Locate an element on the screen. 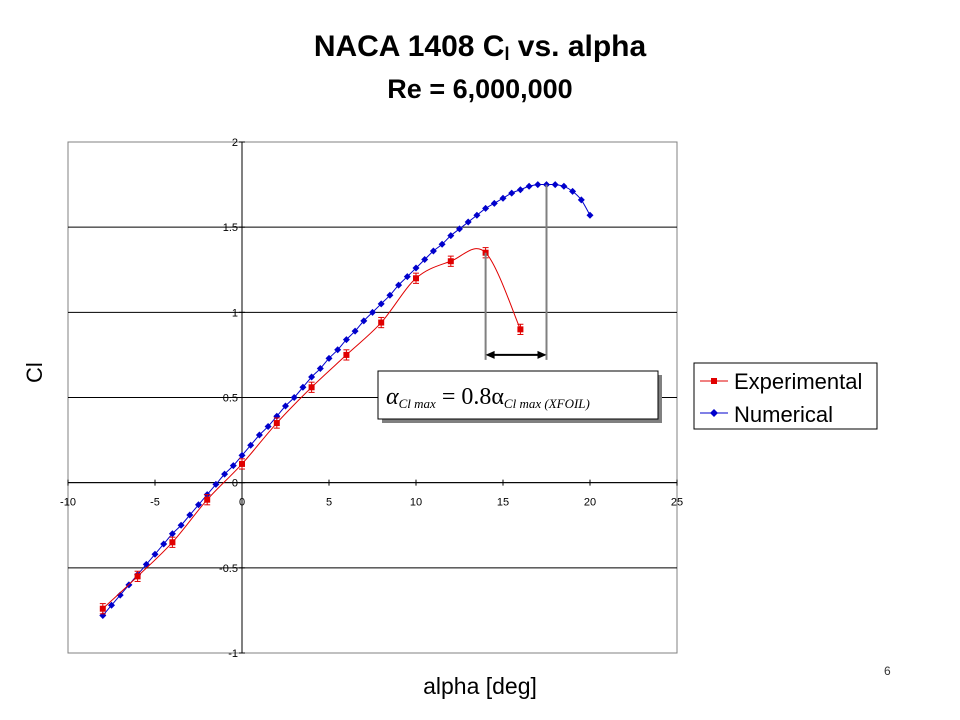 This screenshot has width=960, height=720. formula-sub-2: Cl max (XFOIL) is located at coordinates (547, 403).